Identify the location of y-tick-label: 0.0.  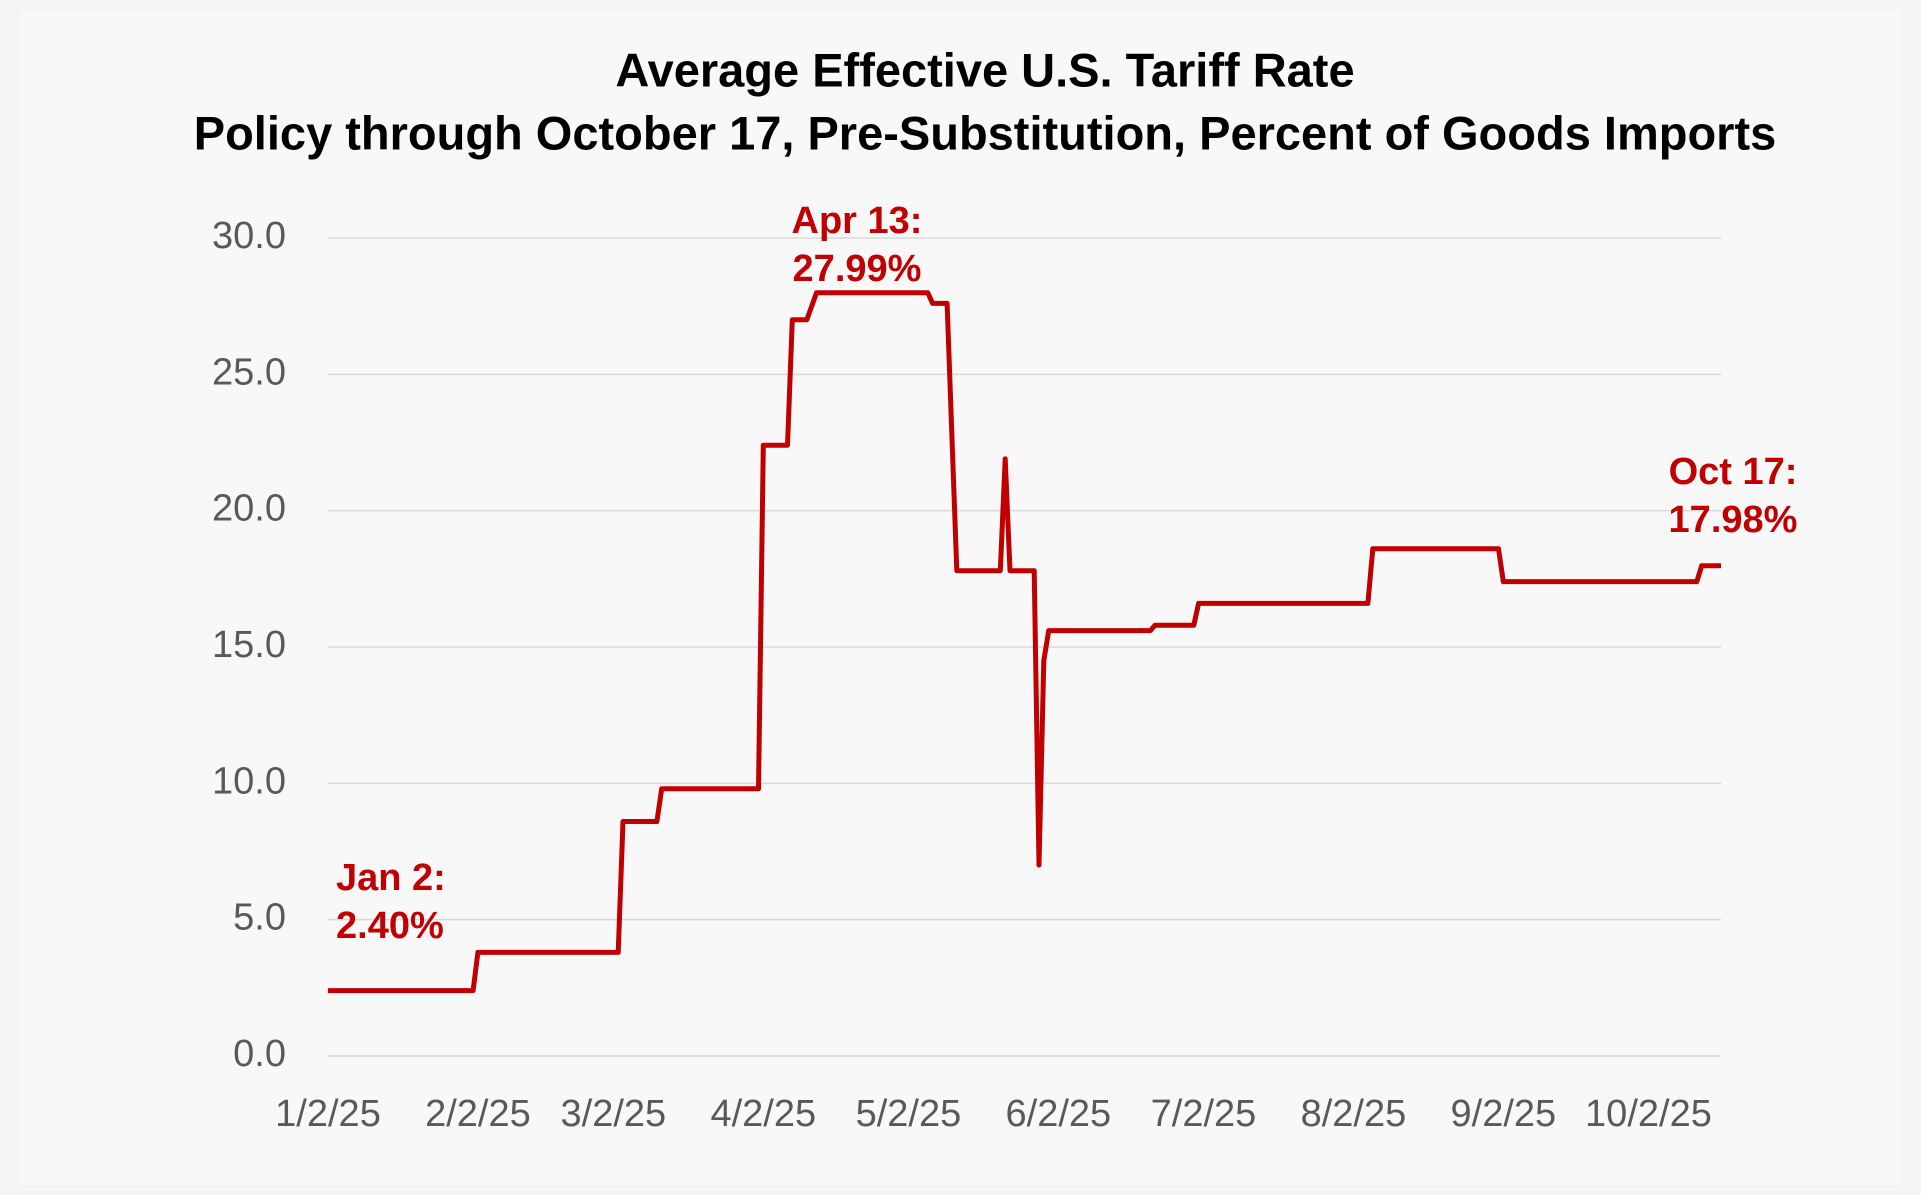
(259, 1054).